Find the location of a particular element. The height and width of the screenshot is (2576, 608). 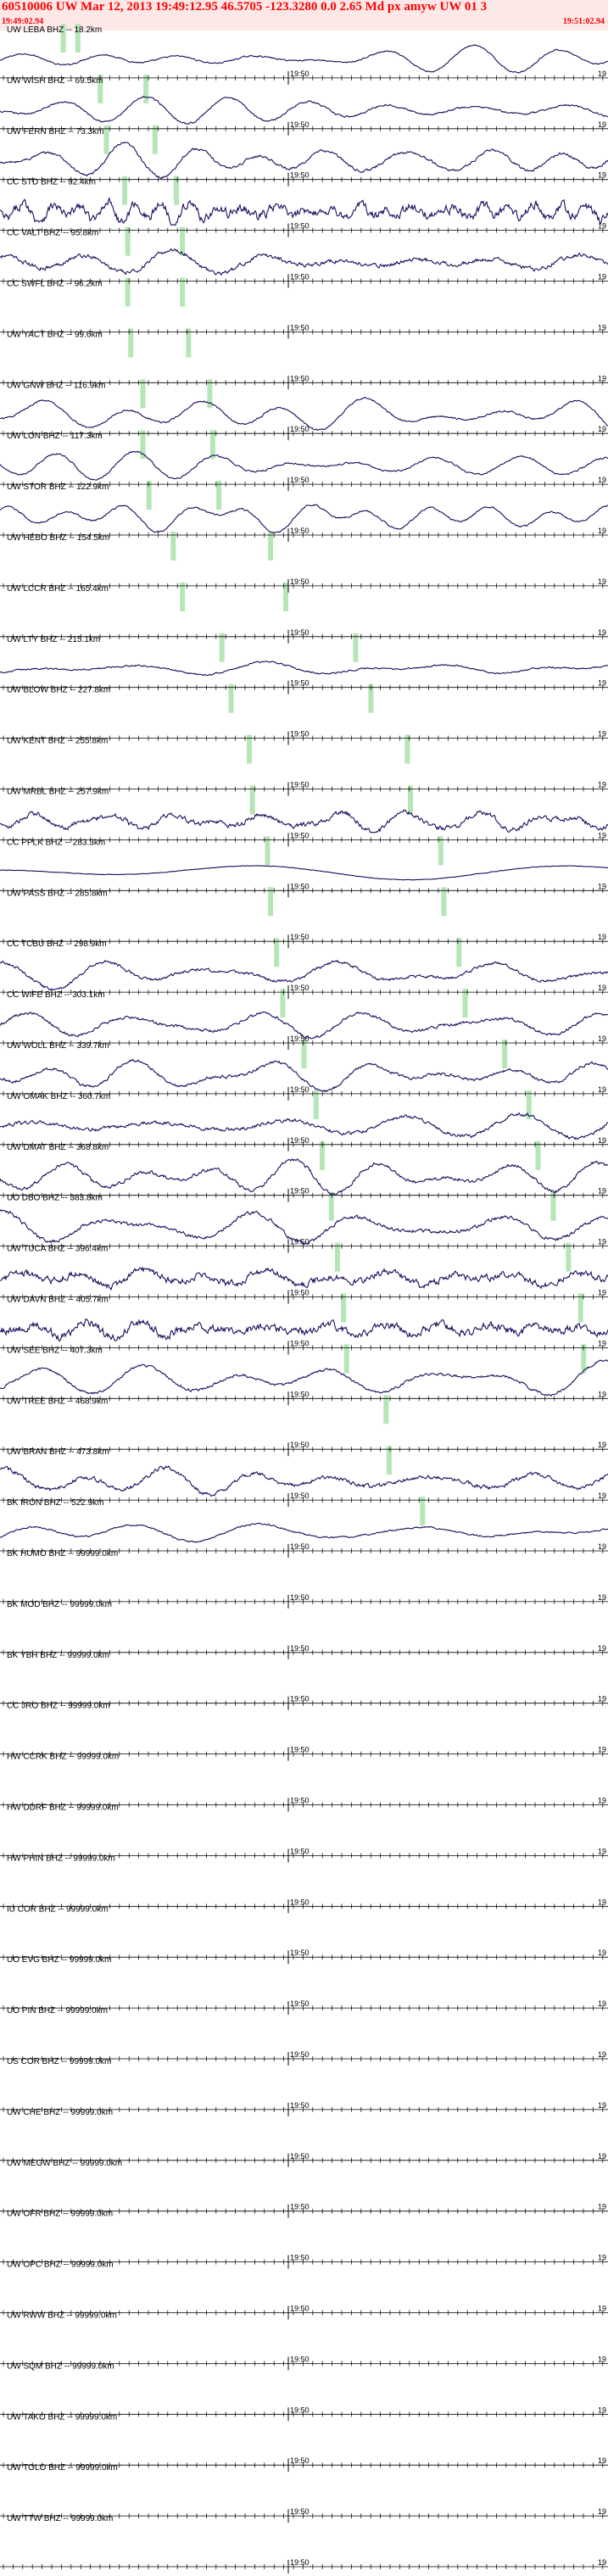

station-label: UW DAVN BHZ -- 405.7km is located at coordinates (58, 1300).